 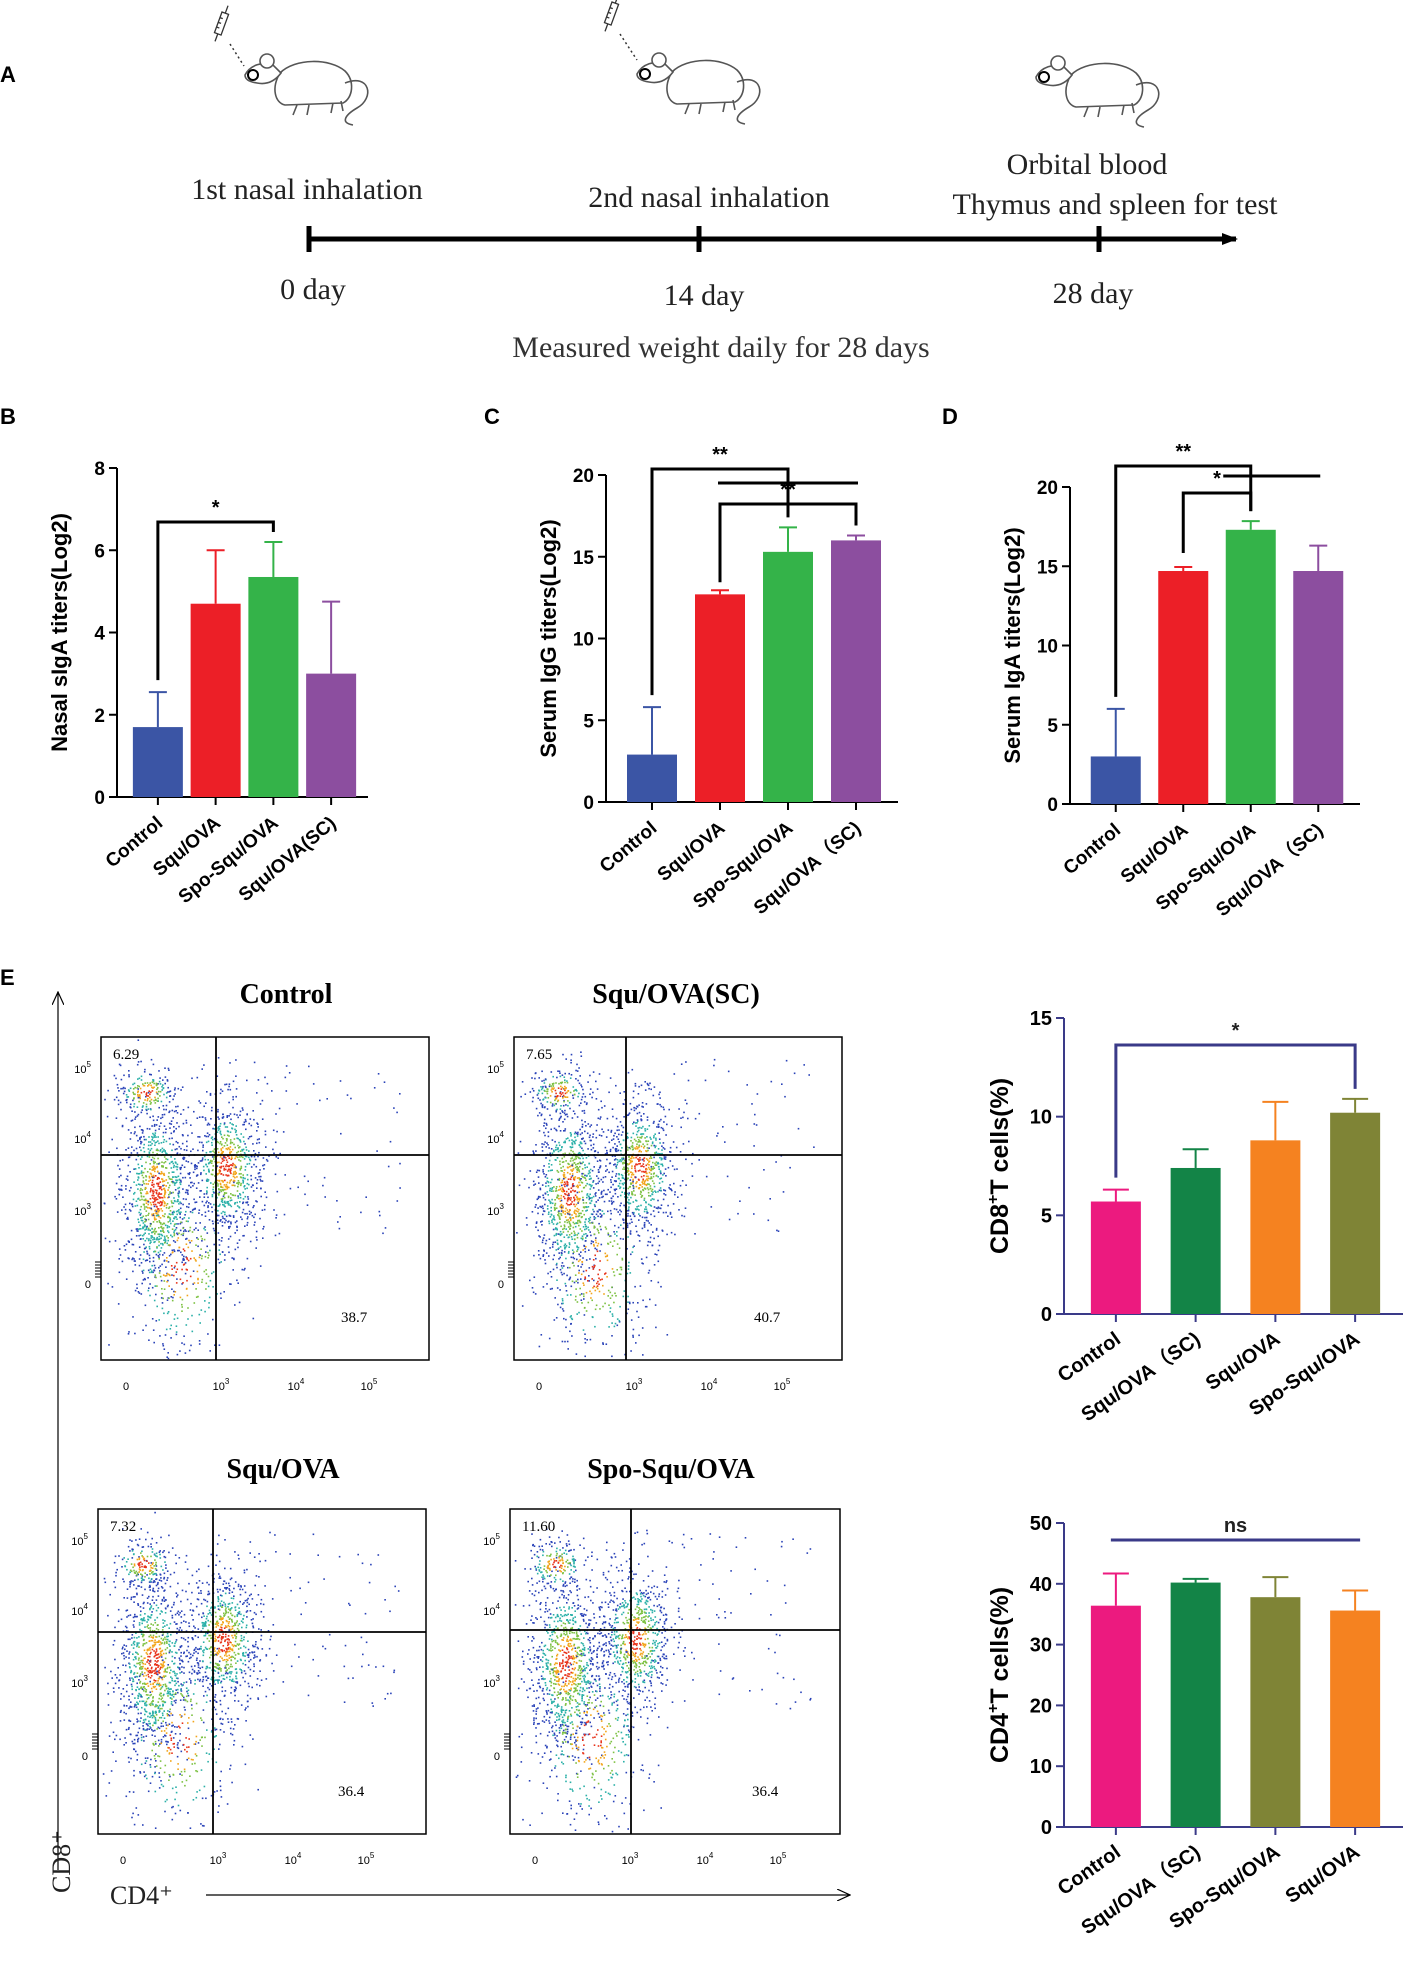 What do you see at coordinates (950, 416) in the screenshot?
I see `panel-label-d: D` at bounding box center [950, 416].